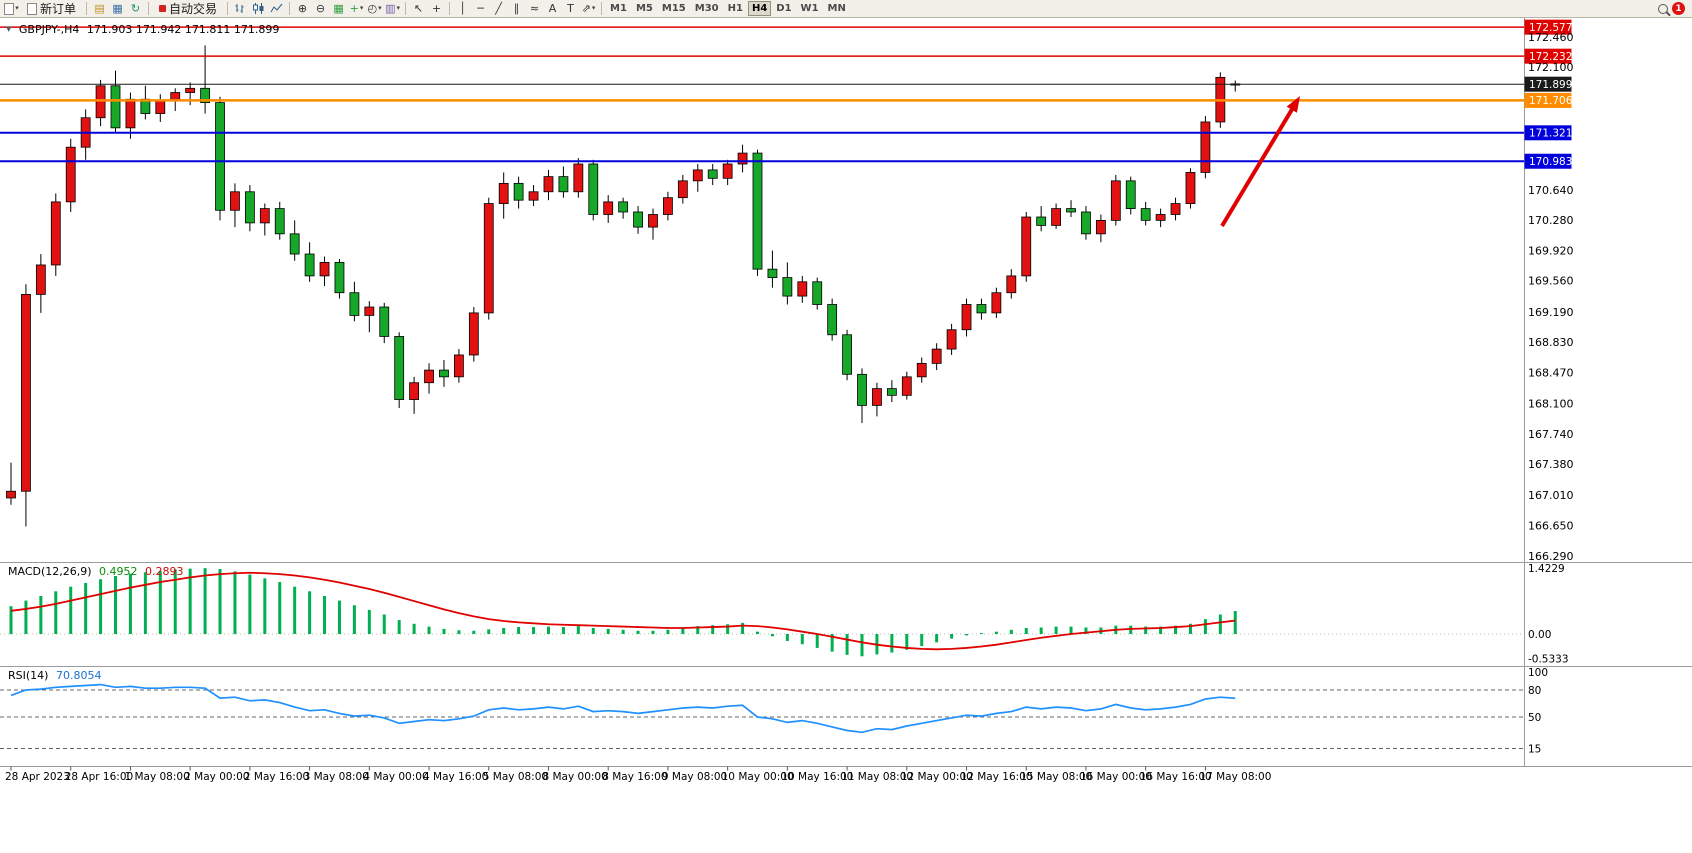  I want to click on fibonacci-tool-icon: ≈, so click(534, 8).